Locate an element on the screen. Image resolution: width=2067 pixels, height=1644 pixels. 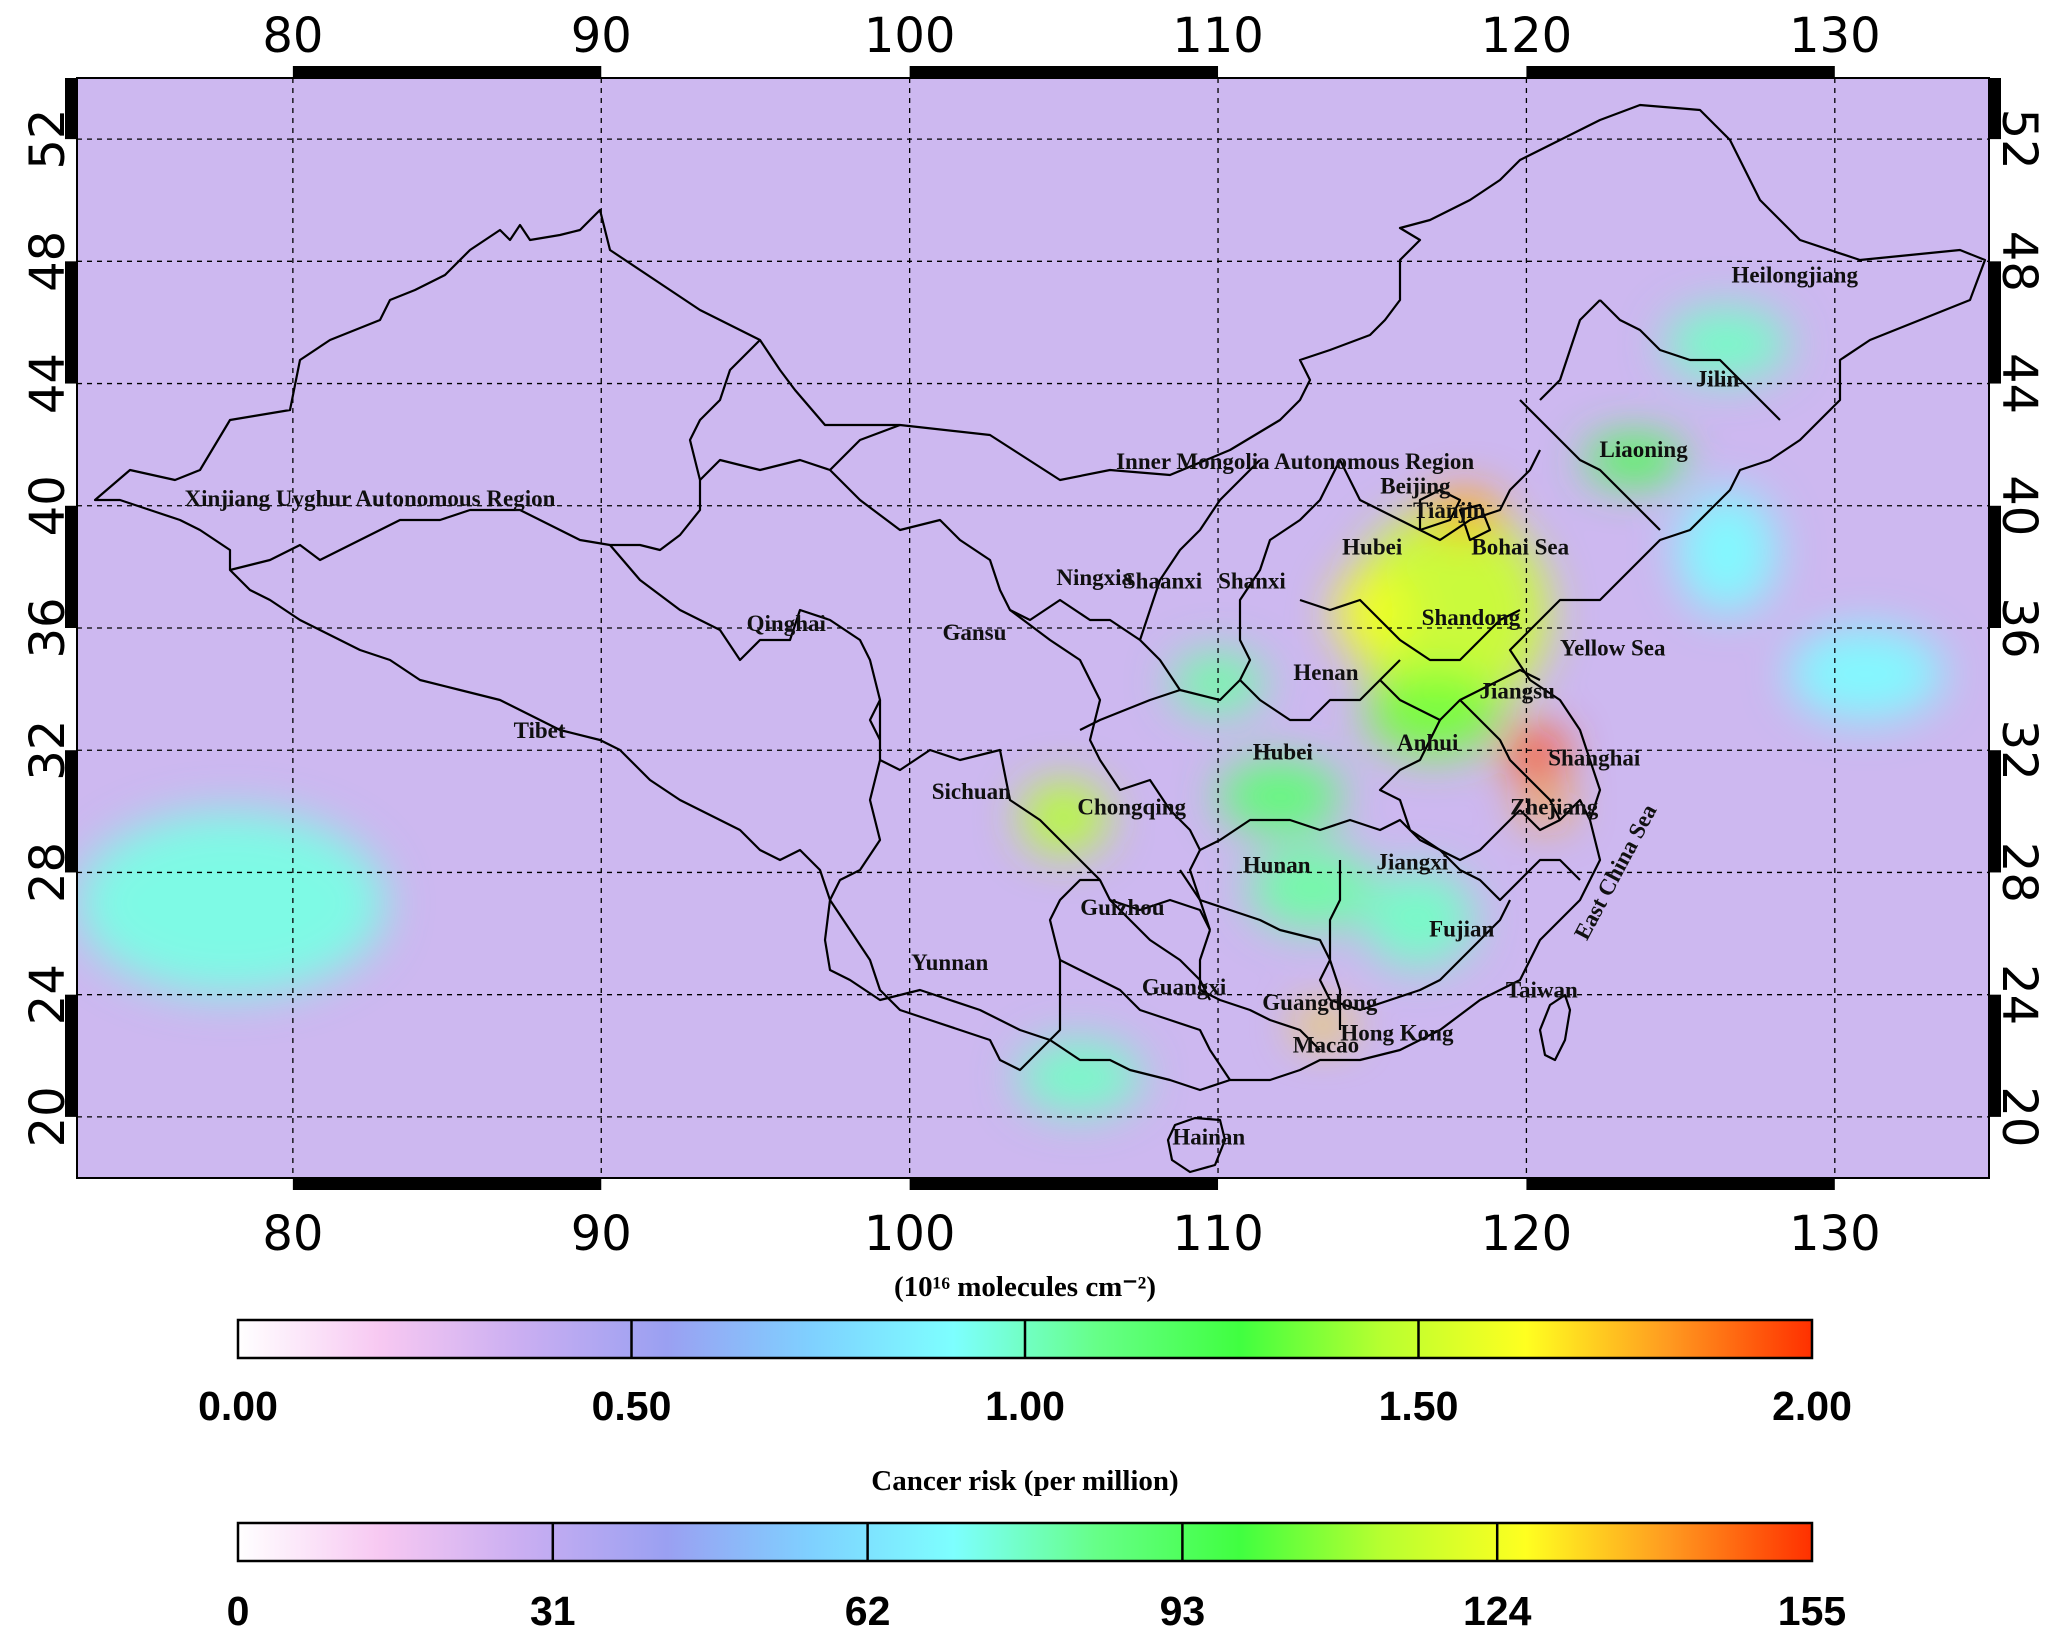
place-label: Fujian is located at coordinates (1461, 929).